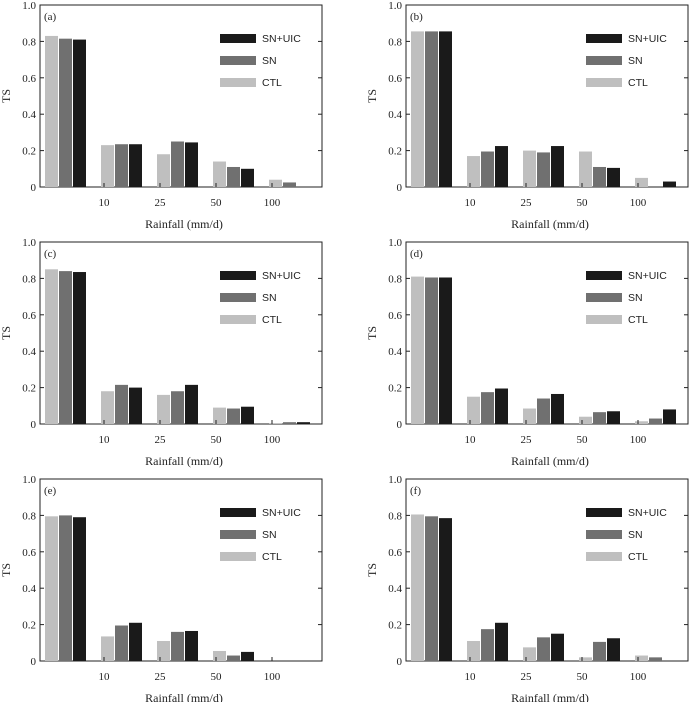 This screenshot has width=700, height=702. What do you see at coordinates (583, 677) in the screenshot?
I see `x-tick-label: 50` at bounding box center [583, 677].